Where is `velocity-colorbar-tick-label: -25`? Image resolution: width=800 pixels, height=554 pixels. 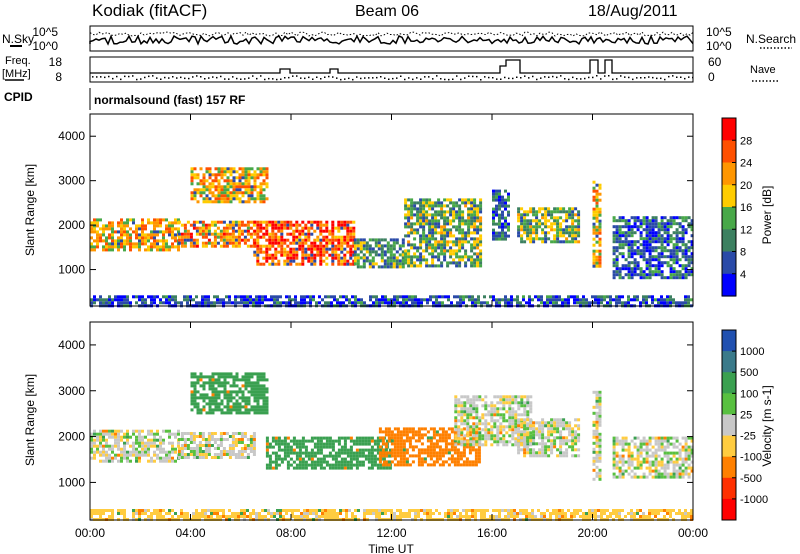
velocity-colorbar-tick-label: -25 is located at coordinates (748, 437).